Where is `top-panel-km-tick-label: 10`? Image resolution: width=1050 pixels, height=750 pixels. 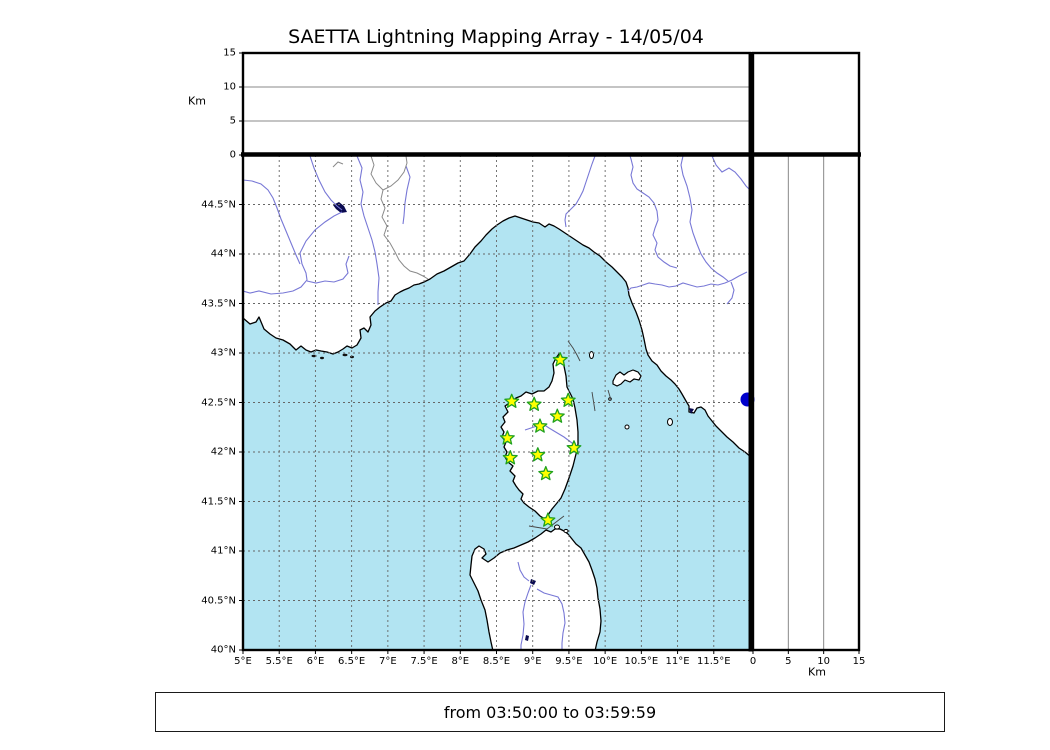
top-panel-km-tick-label: 10 is located at coordinates (229, 87).